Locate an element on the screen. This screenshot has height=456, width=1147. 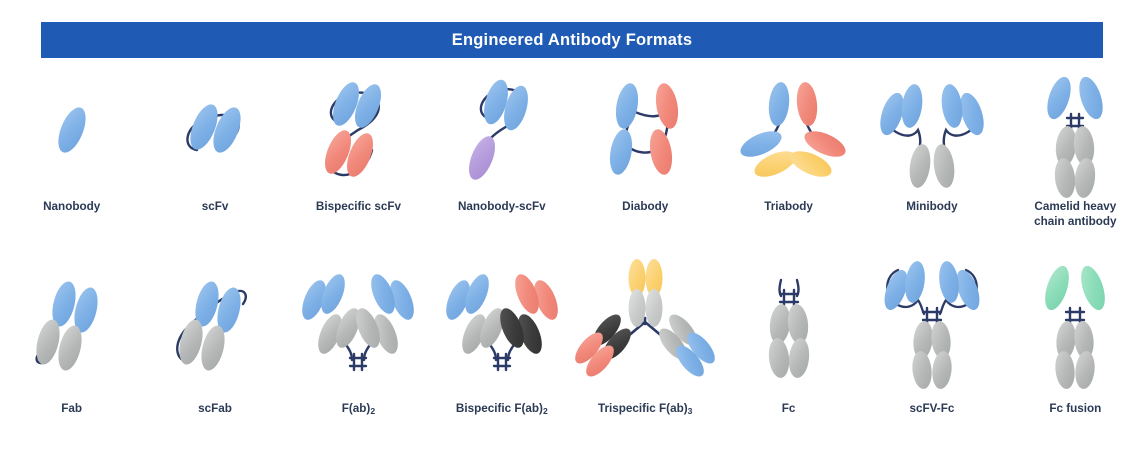
format-panel-nanobody: Nanobody is located at coordinates (71, 152).